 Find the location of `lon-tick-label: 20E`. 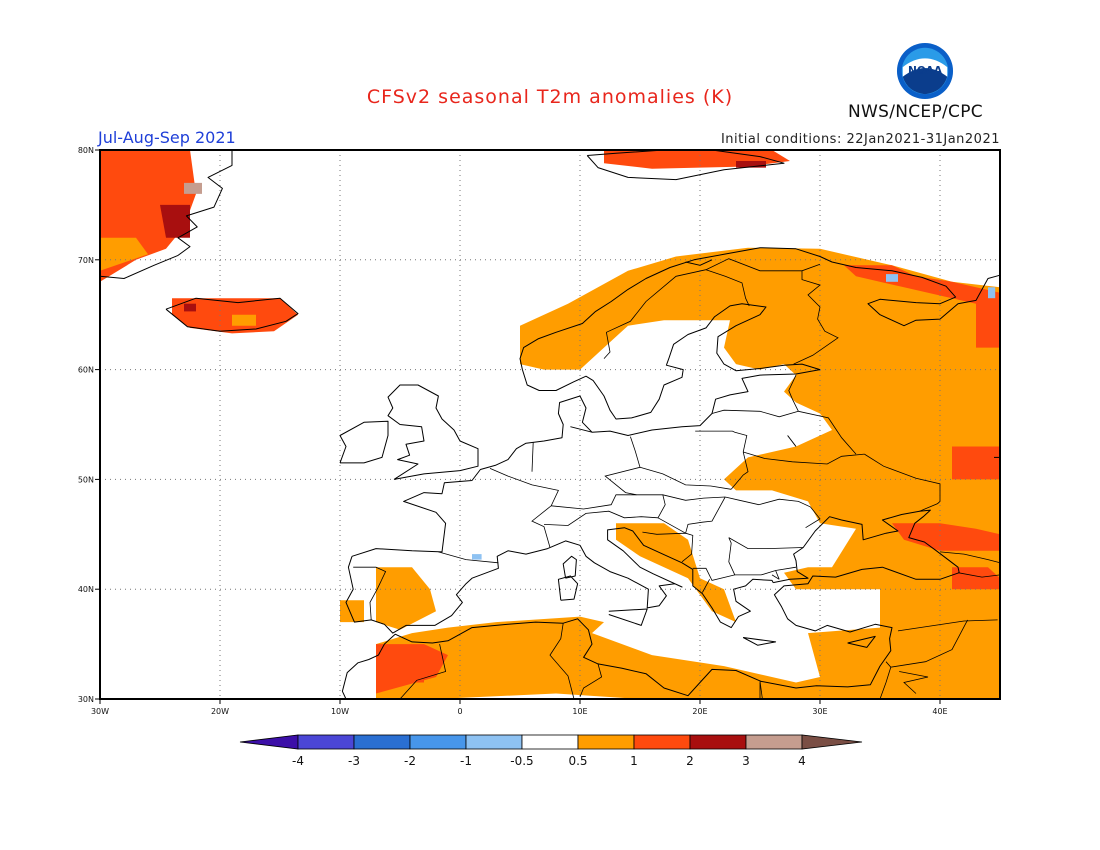

lon-tick-label: 20E is located at coordinates (699, 711).